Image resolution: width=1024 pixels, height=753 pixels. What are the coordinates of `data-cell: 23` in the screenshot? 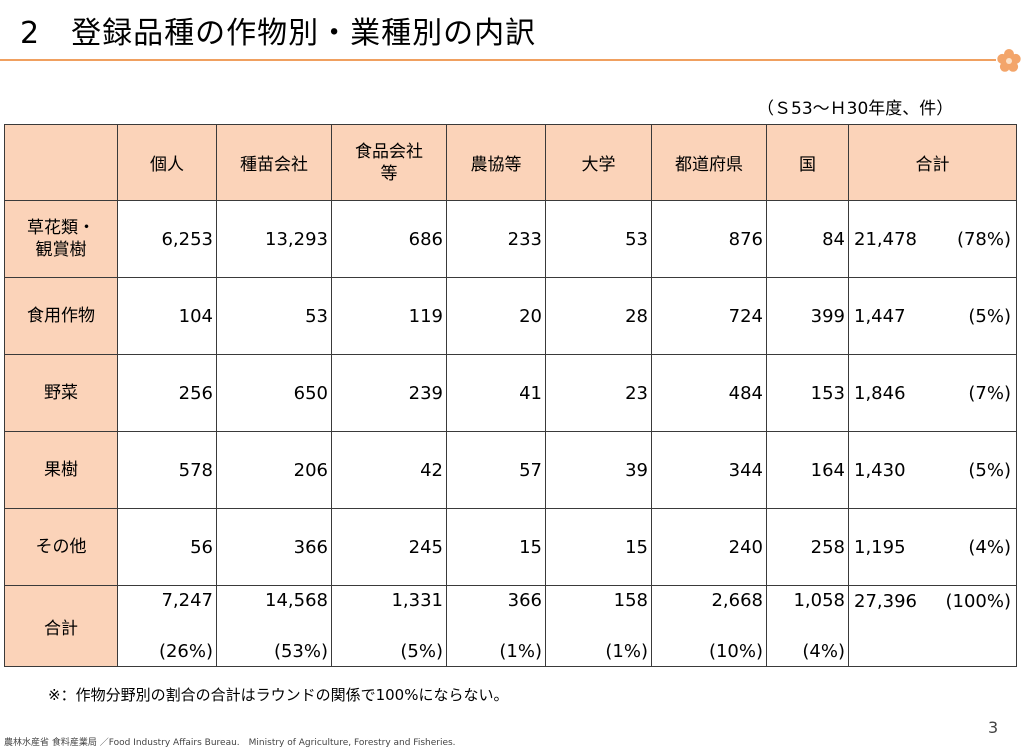 It's located at (598, 393).